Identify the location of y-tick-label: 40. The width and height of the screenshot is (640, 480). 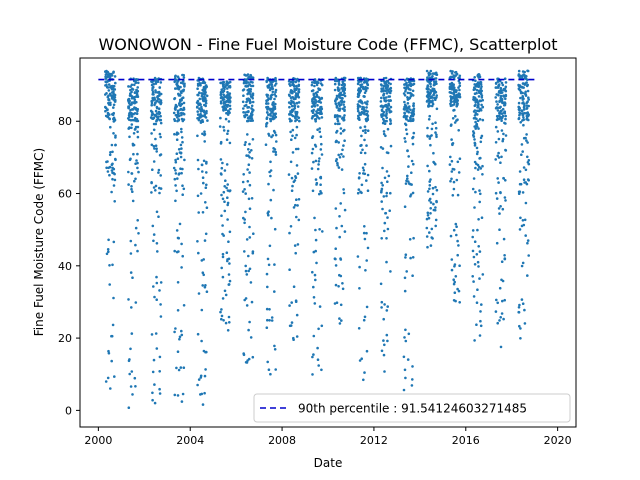
(65, 266).